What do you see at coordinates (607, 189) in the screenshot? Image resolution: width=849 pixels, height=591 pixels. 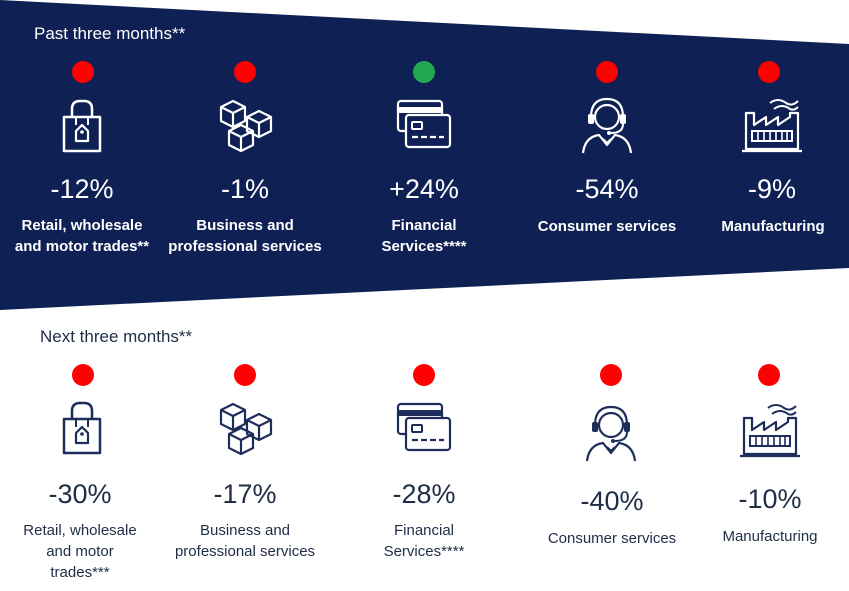 I see `percentage-value: -54%` at bounding box center [607, 189].